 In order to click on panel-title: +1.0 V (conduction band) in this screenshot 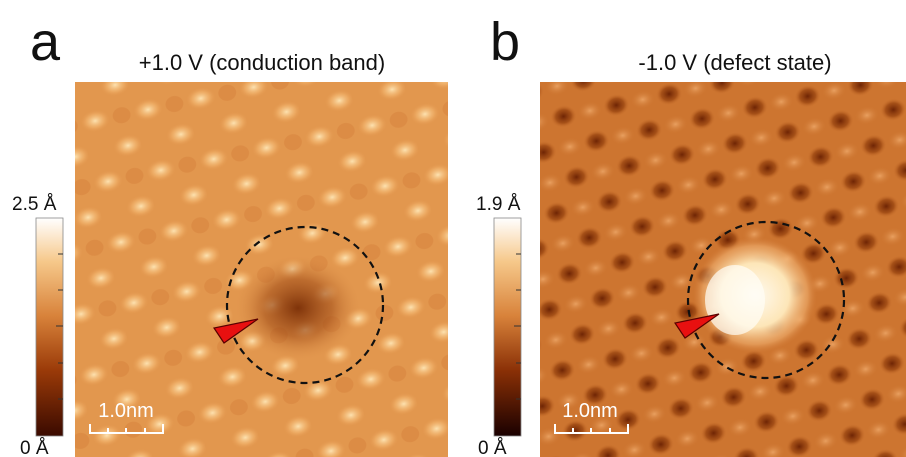, I will do `click(262, 62)`.